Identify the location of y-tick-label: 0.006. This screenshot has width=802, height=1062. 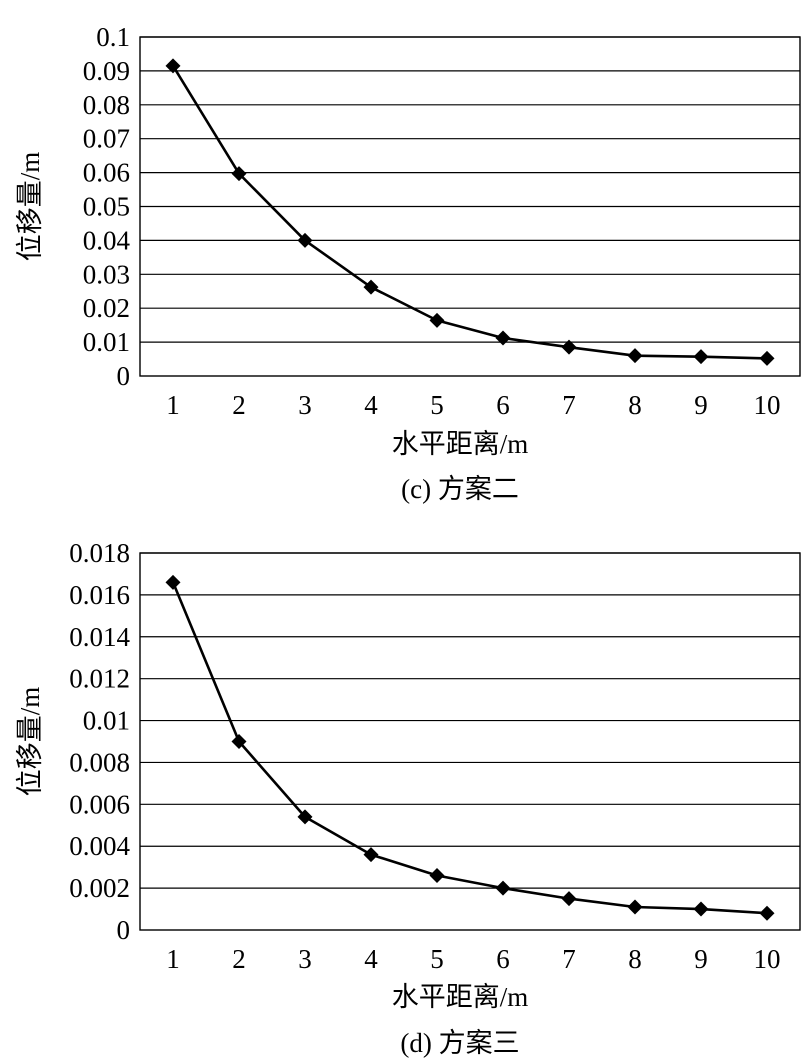
(99, 804).